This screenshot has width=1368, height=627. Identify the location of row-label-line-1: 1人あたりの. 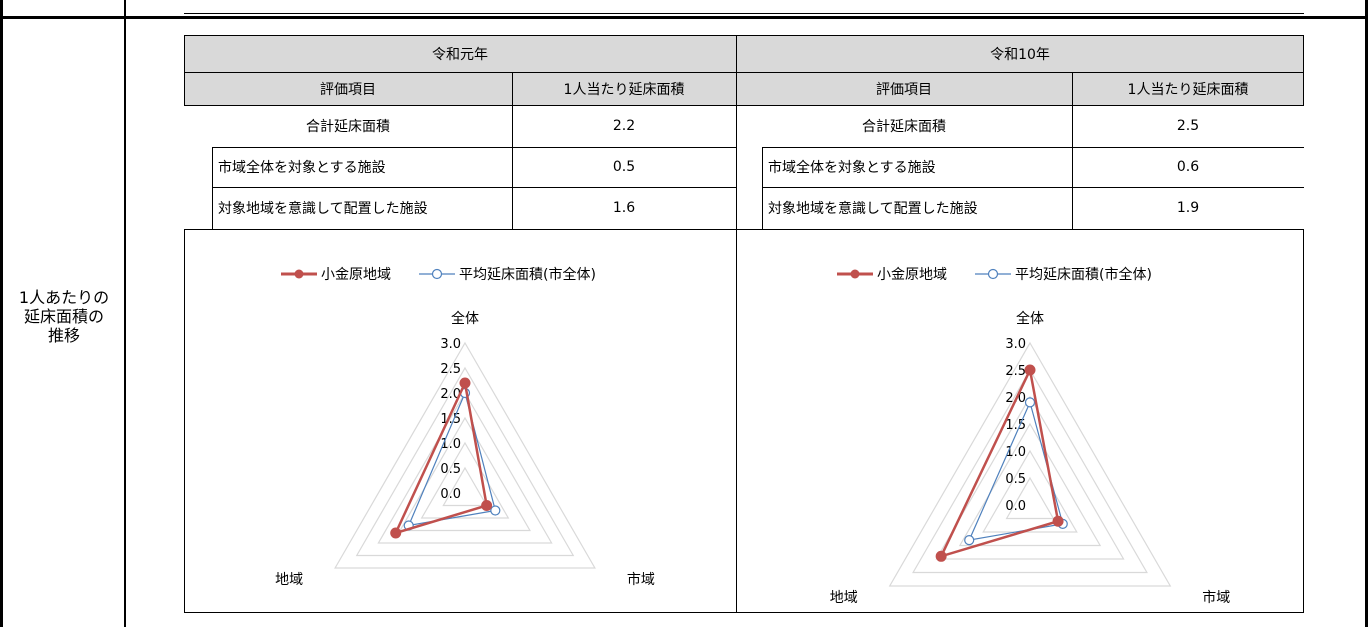
(64, 297).